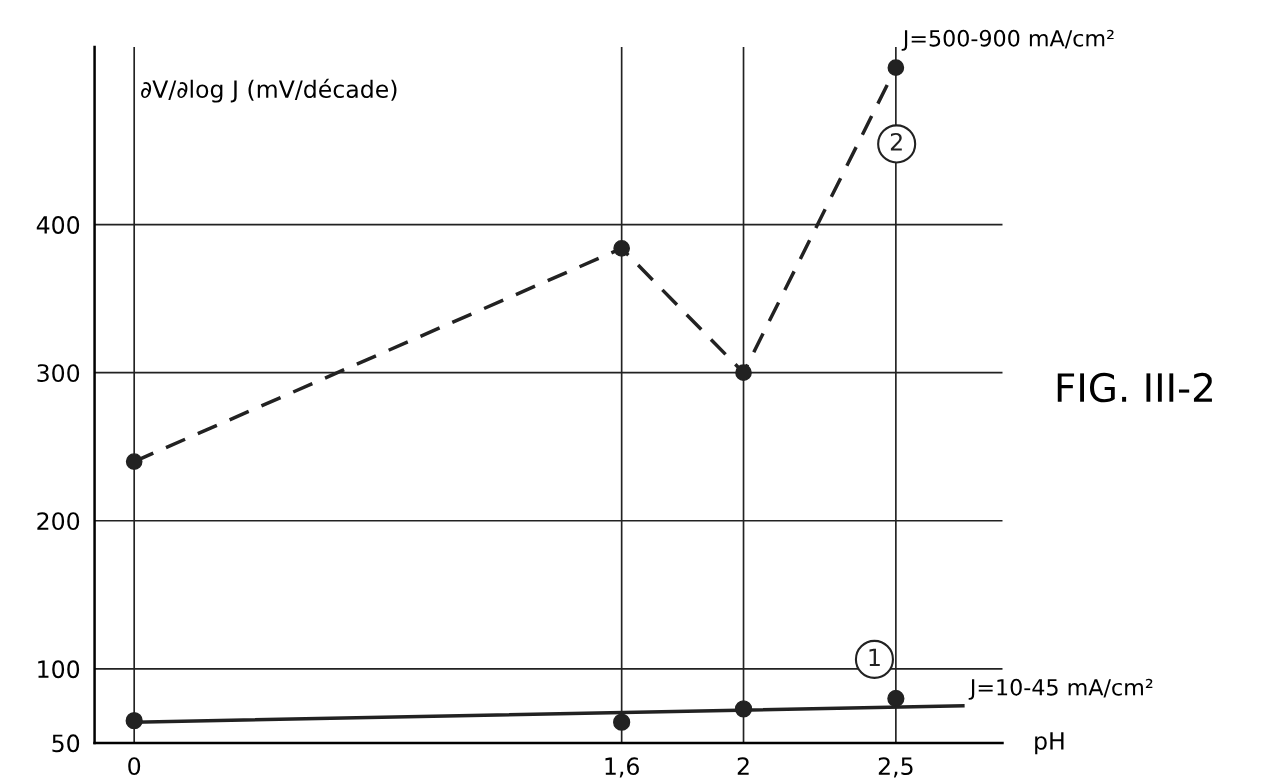  What do you see at coordinates (1007, 40) in the screenshot?
I see `annotation: J=500-900 mA/cm²` at bounding box center [1007, 40].